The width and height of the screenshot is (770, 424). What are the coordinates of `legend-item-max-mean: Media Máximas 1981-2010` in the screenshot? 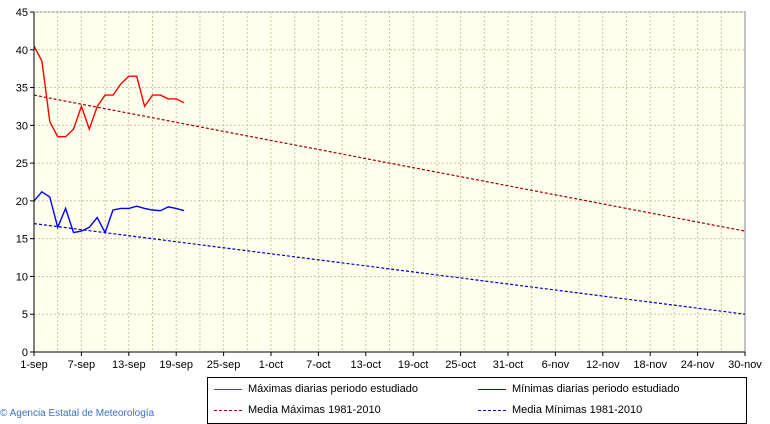 It's located at (297, 410).